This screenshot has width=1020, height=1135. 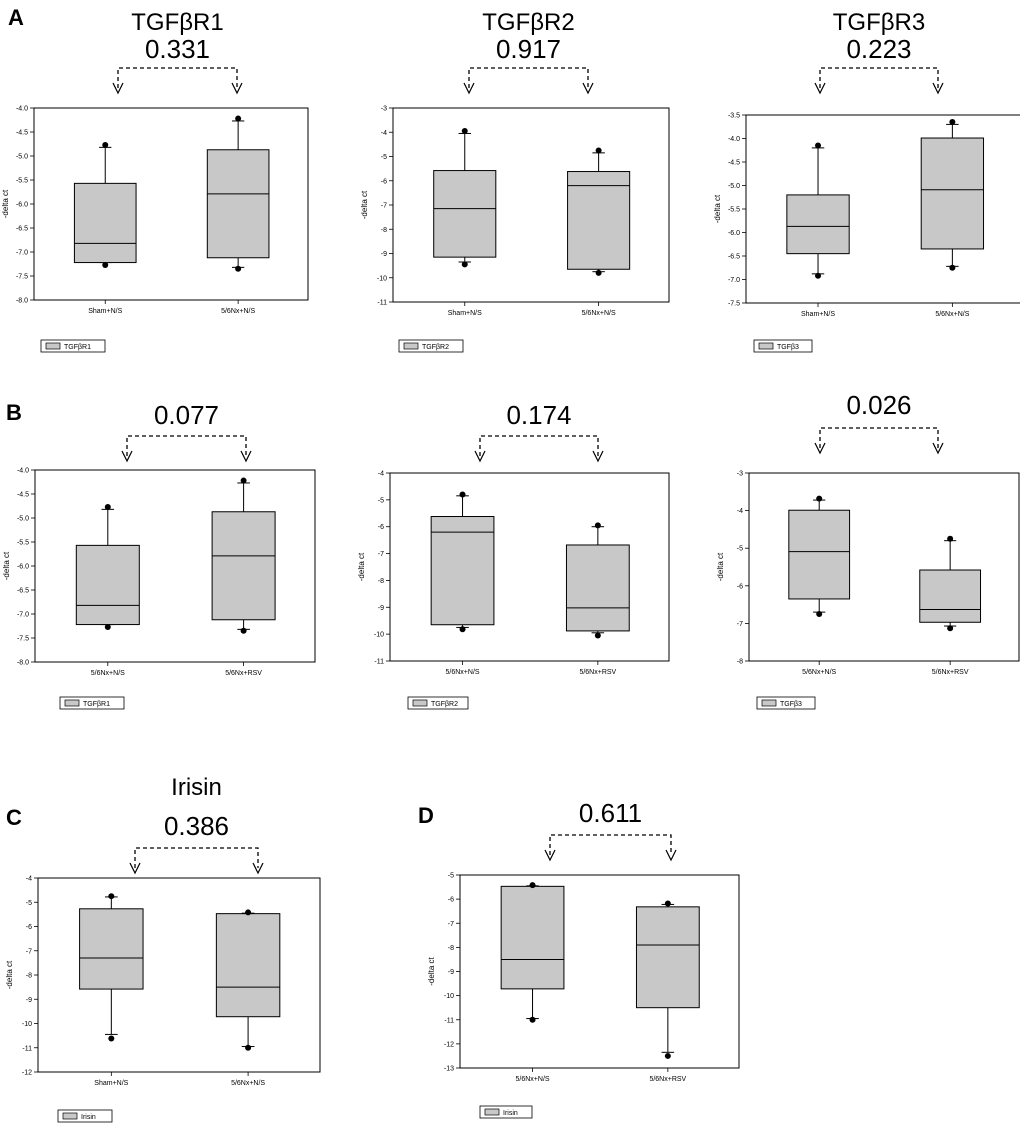 What do you see at coordinates (740, 474) in the screenshot?
I see `y-tick-label: -3` at bounding box center [740, 474].